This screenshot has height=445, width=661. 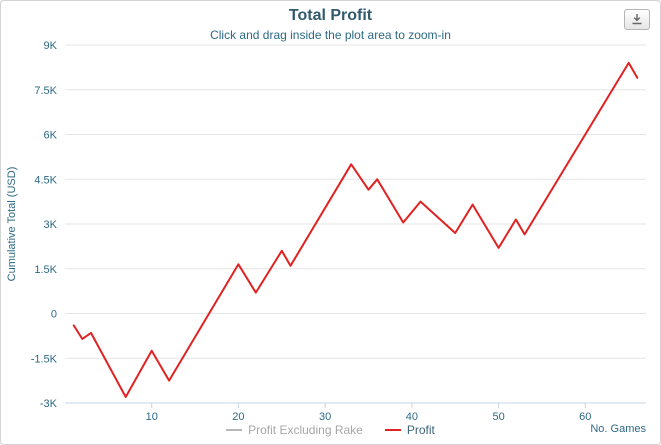 What do you see at coordinates (54, 315) in the screenshot?
I see `y-tick-label: 0` at bounding box center [54, 315].